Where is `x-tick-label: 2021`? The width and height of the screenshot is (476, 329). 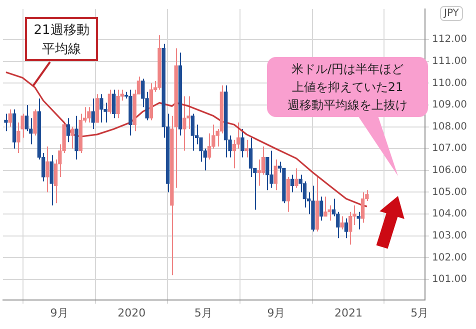
x-tick-label: 2021 is located at coordinates (348, 313).